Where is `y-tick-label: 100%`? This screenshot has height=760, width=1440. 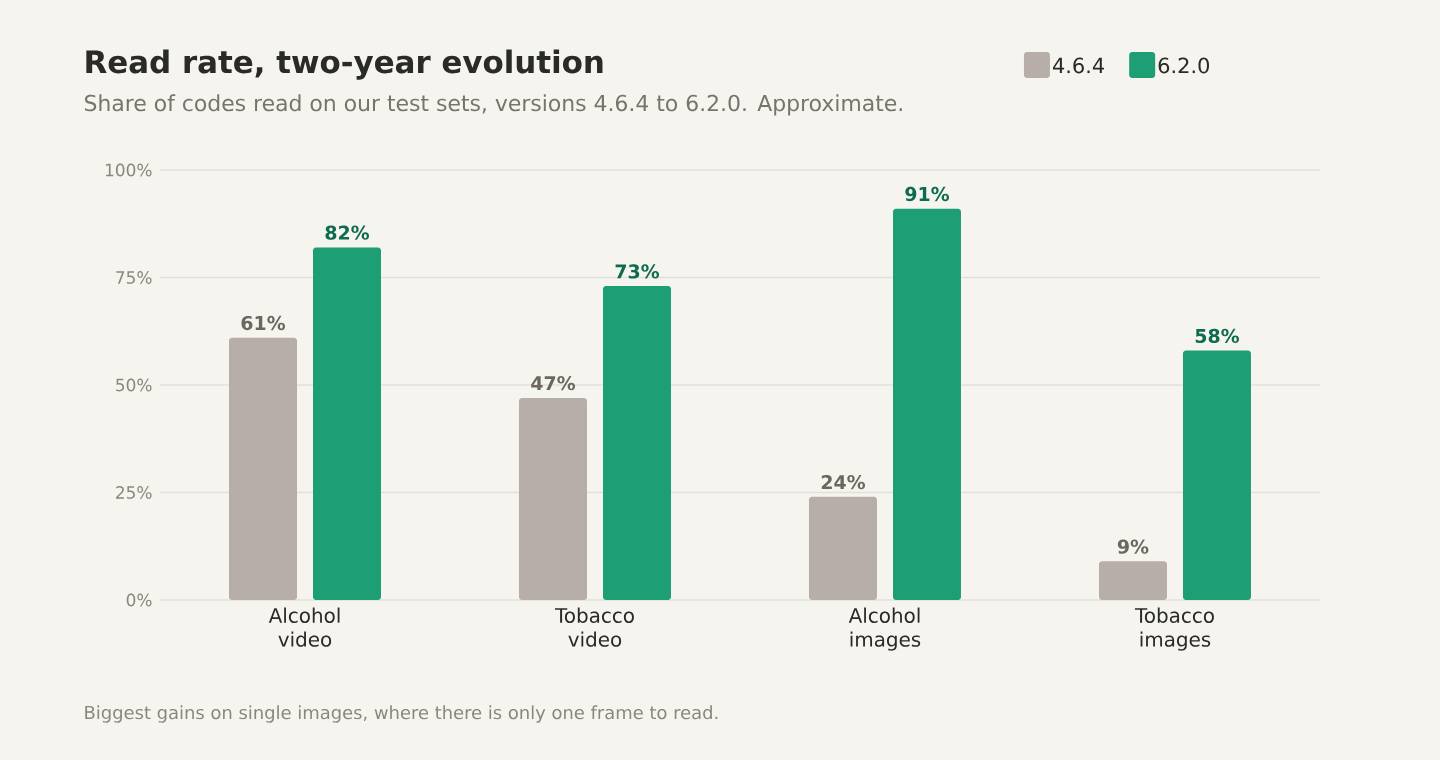 y-tick-label: 100% is located at coordinates (128, 170).